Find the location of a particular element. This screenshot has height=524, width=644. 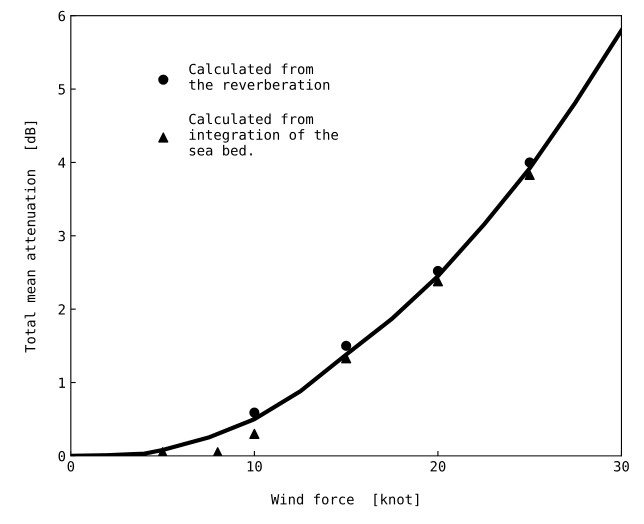

y-axis-title: Total mean attenuation [dB] is located at coordinates (31, 237).